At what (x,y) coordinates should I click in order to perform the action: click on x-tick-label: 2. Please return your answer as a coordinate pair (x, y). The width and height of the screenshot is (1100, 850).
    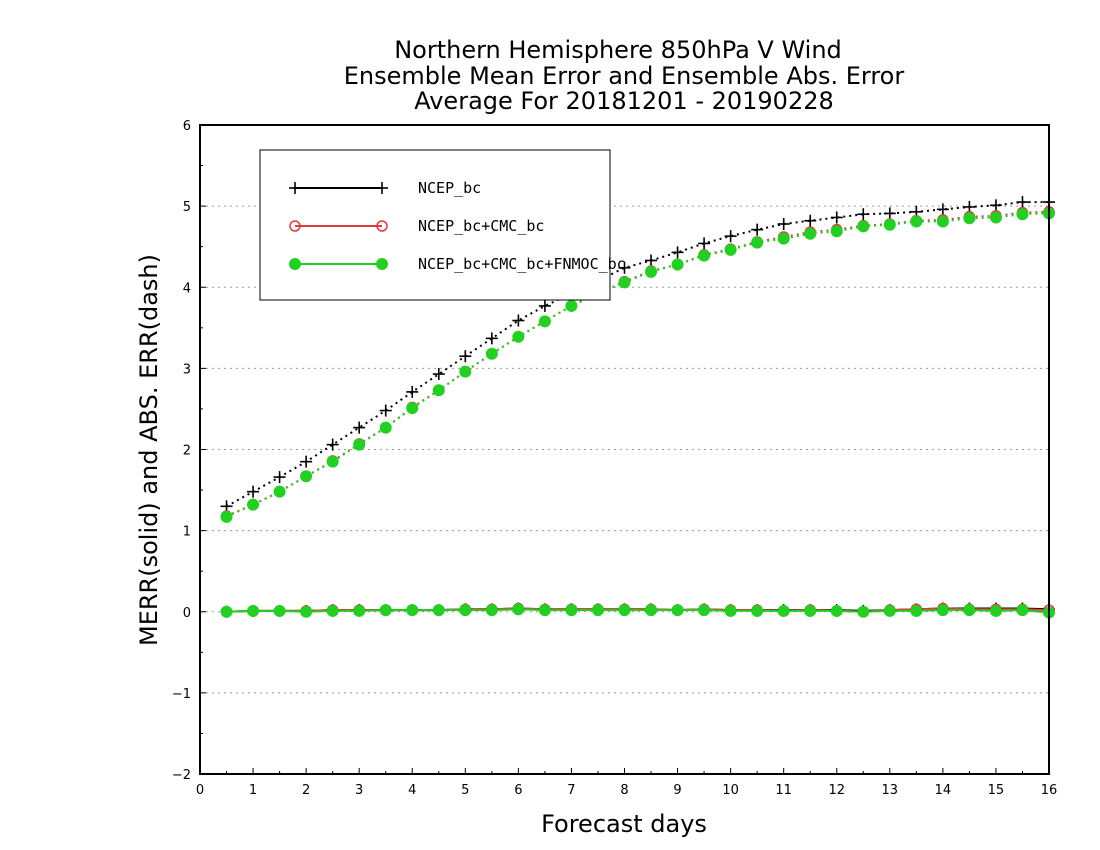
    Looking at the image, I should click on (306, 790).